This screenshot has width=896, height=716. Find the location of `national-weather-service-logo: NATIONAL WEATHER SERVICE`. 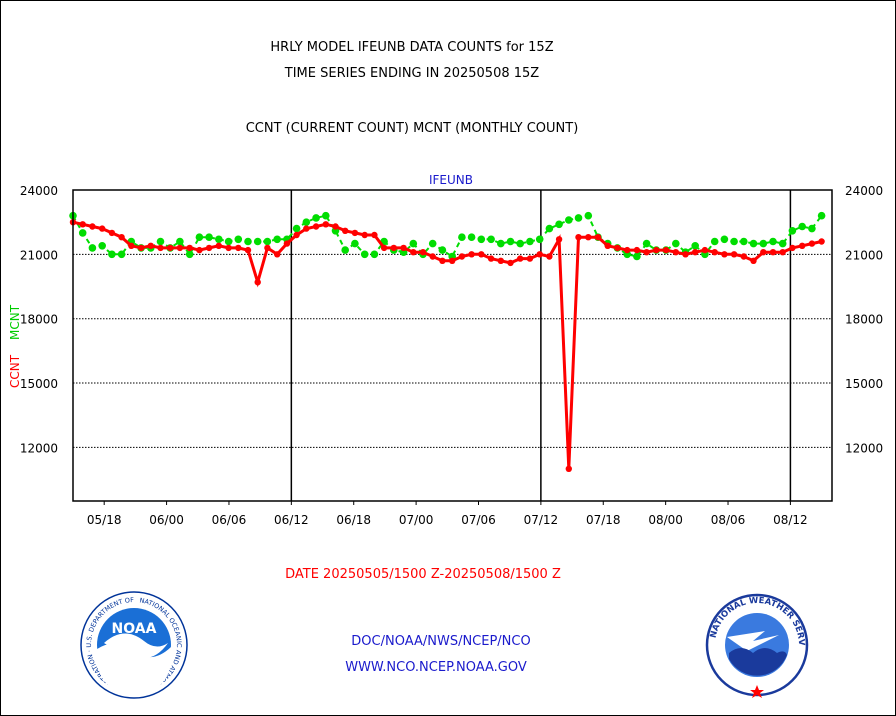

national-weather-service-logo: NATIONAL WEATHER SERVICE is located at coordinates (757, 645).